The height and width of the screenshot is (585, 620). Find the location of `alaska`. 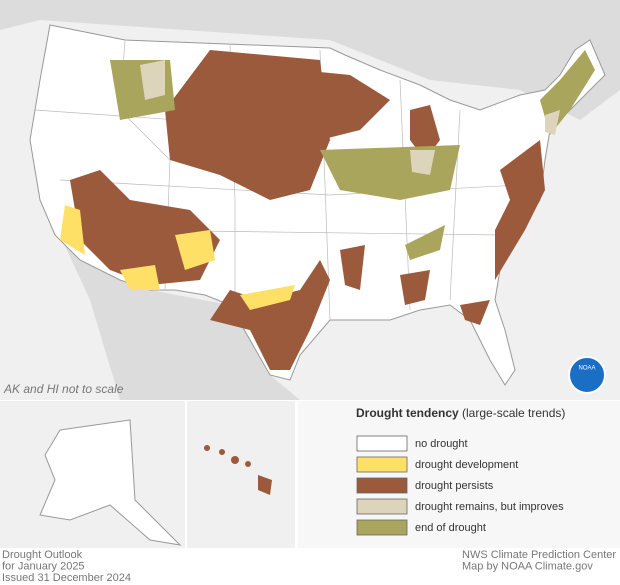

alaska is located at coordinates (110, 482).